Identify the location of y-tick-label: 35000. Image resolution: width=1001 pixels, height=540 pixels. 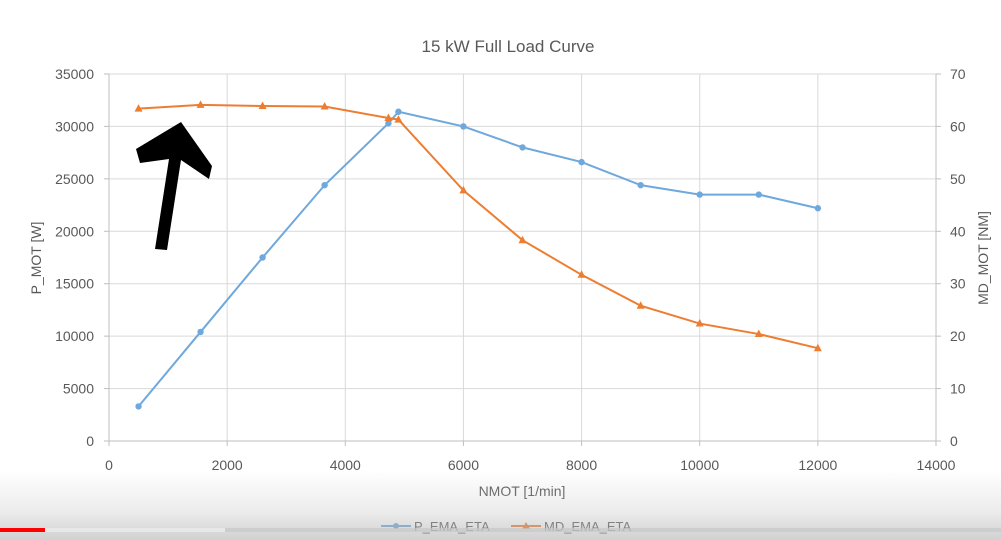
(74, 74).